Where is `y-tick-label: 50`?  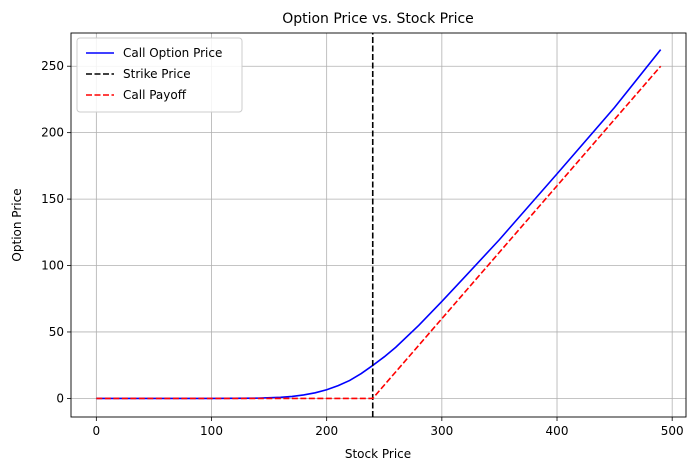 y-tick-label: 50 is located at coordinates (56, 332).